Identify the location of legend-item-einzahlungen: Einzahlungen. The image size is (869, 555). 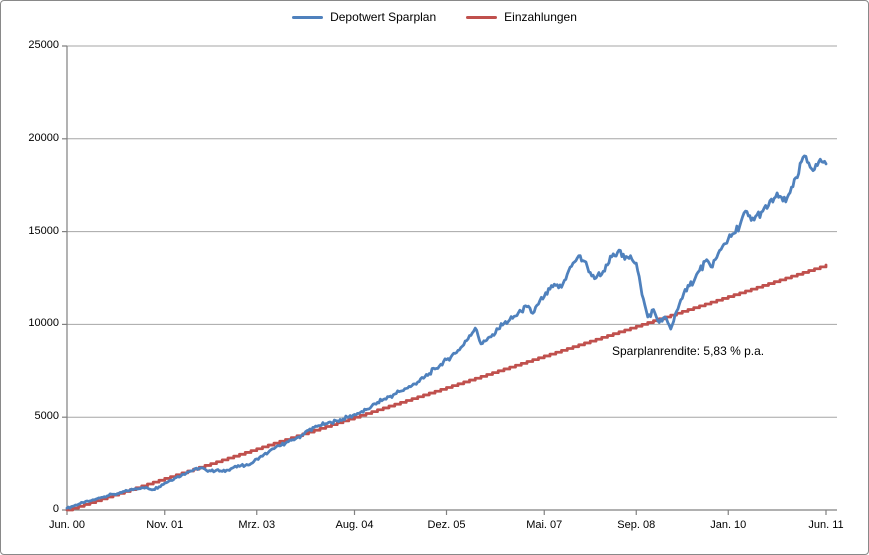
(521, 17).